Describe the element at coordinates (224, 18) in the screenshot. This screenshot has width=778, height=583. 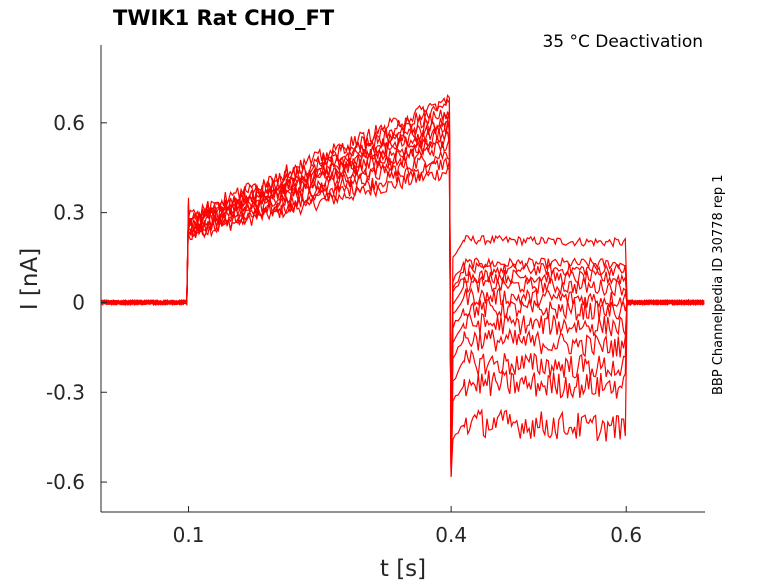
I see `chart-title: TWIK1 Rat CHO_FT` at that location.